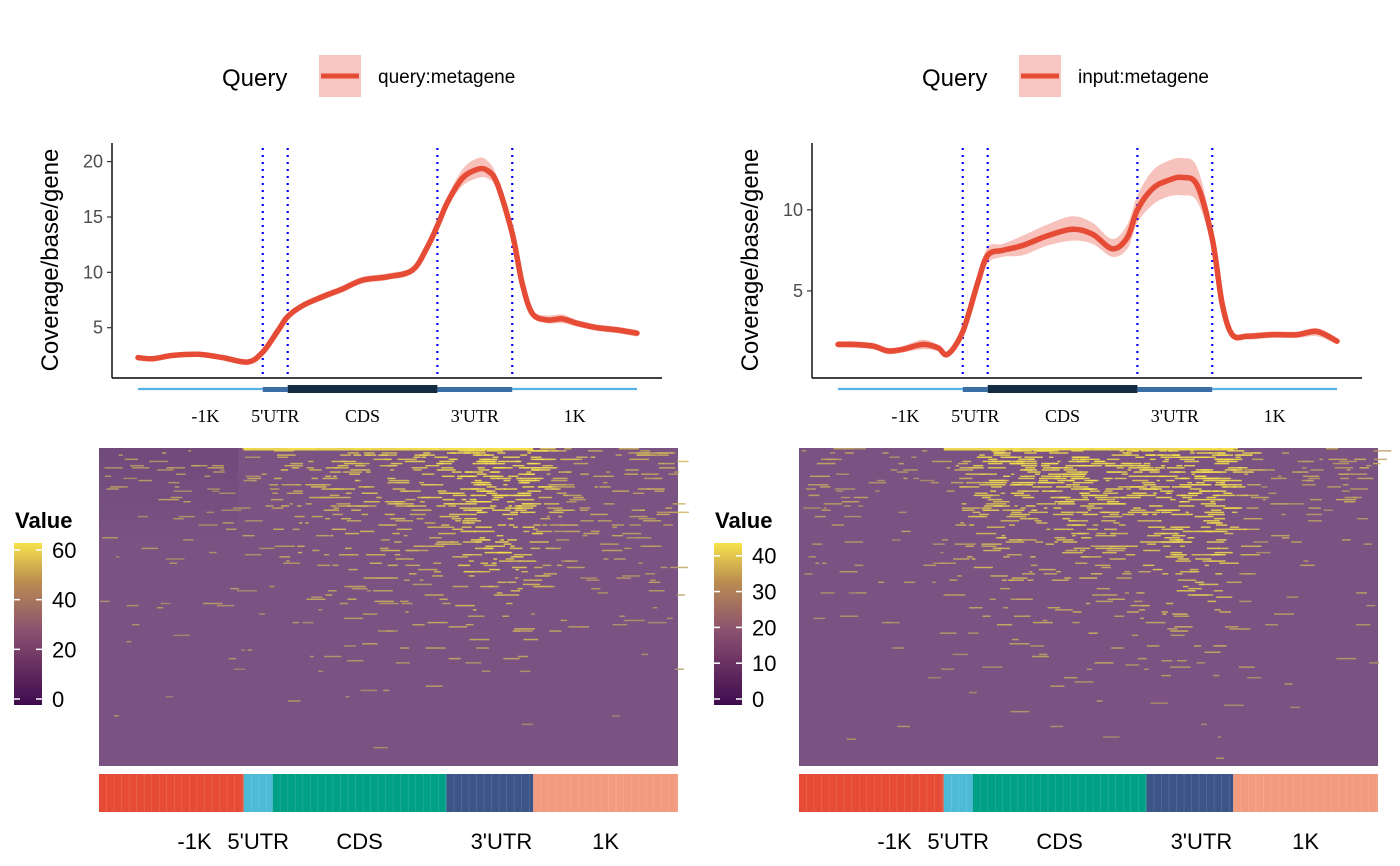  I want to click on track-region-label: CDS, so click(1062, 416).